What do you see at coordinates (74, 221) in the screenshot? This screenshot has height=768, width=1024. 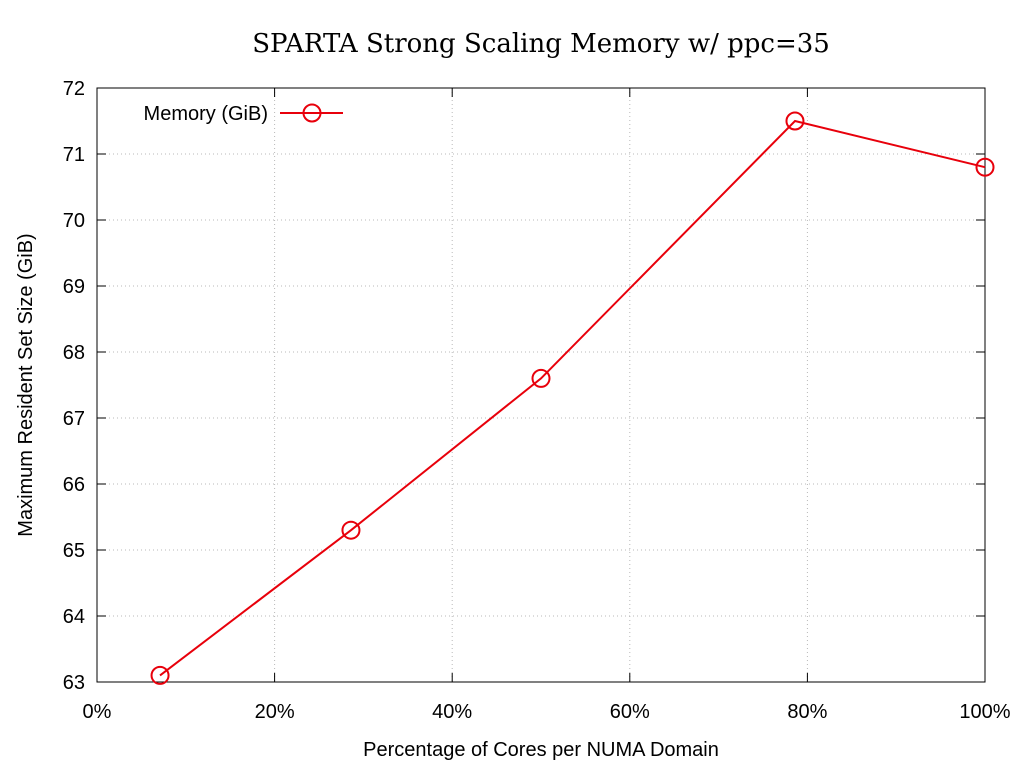 I see `y-tick-label: 70` at bounding box center [74, 221].